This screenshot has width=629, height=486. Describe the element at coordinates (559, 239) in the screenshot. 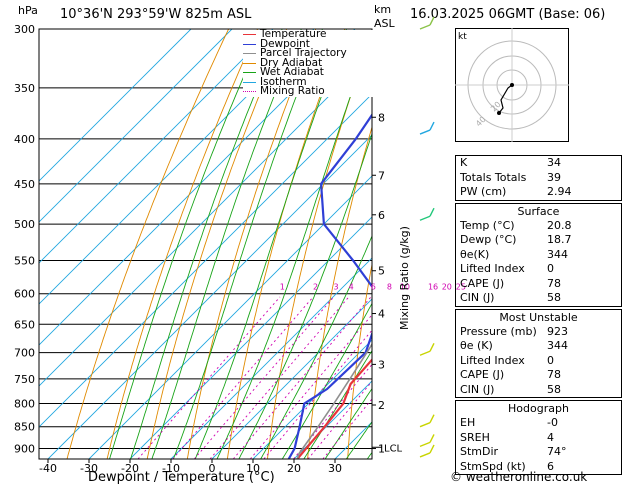

I see `row-value: 18.7` at that location.